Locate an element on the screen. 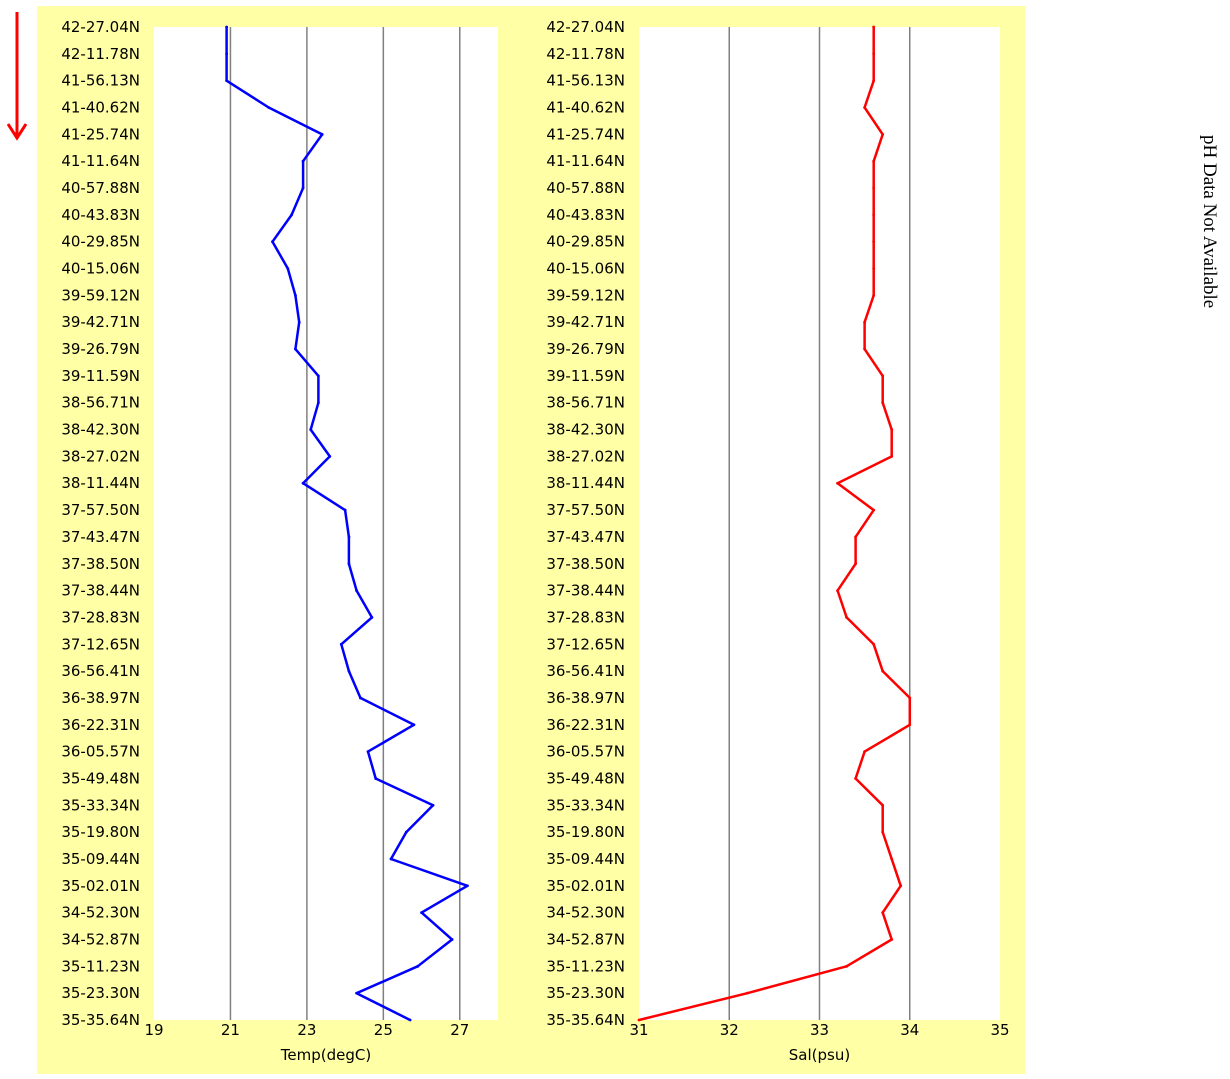 The width and height of the screenshot is (1230, 1079). y-tick-label: 34-52.87N is located at coordinates (585, 939).